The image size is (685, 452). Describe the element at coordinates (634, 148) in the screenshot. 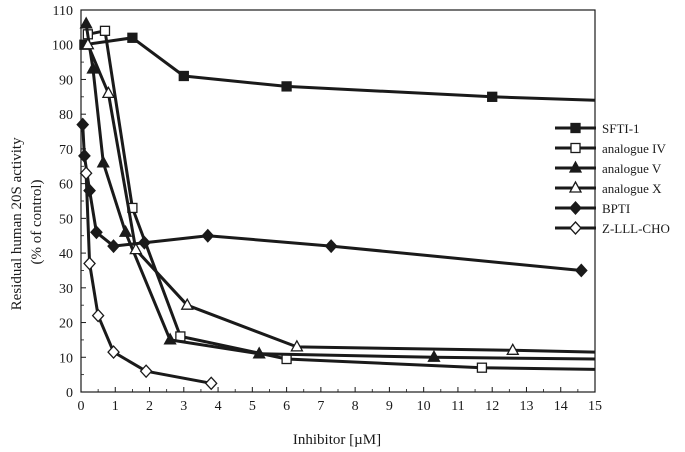

I see `legend-label: analogue IV` at that location.